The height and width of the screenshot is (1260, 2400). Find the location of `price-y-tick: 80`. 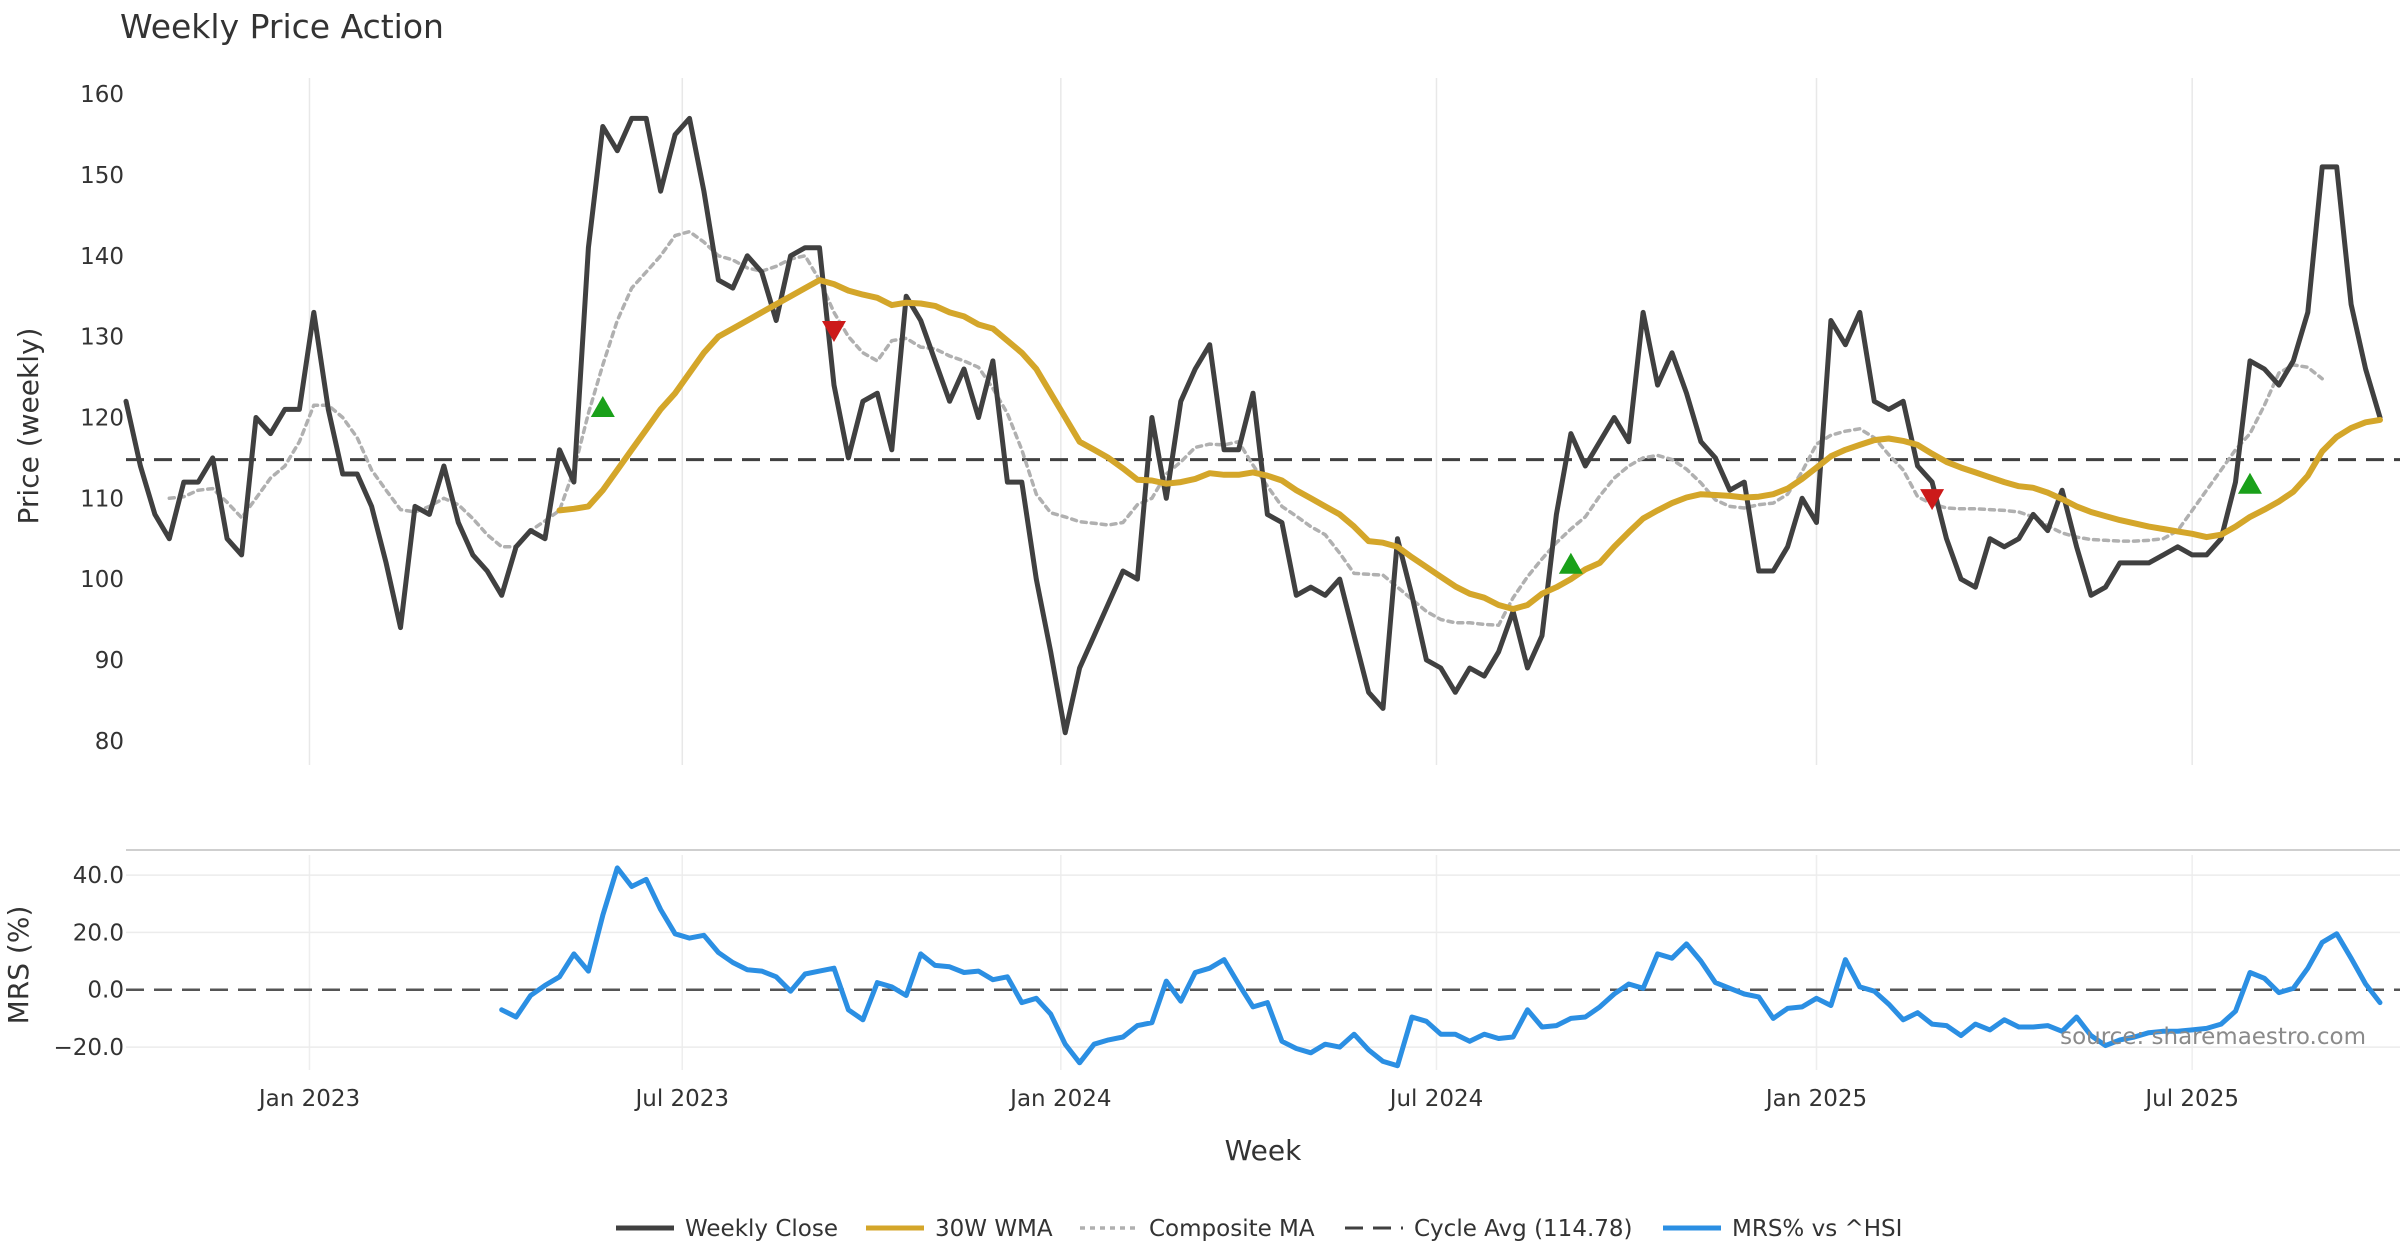

price-y-tick: 80 is located at coordinates (109, 742).